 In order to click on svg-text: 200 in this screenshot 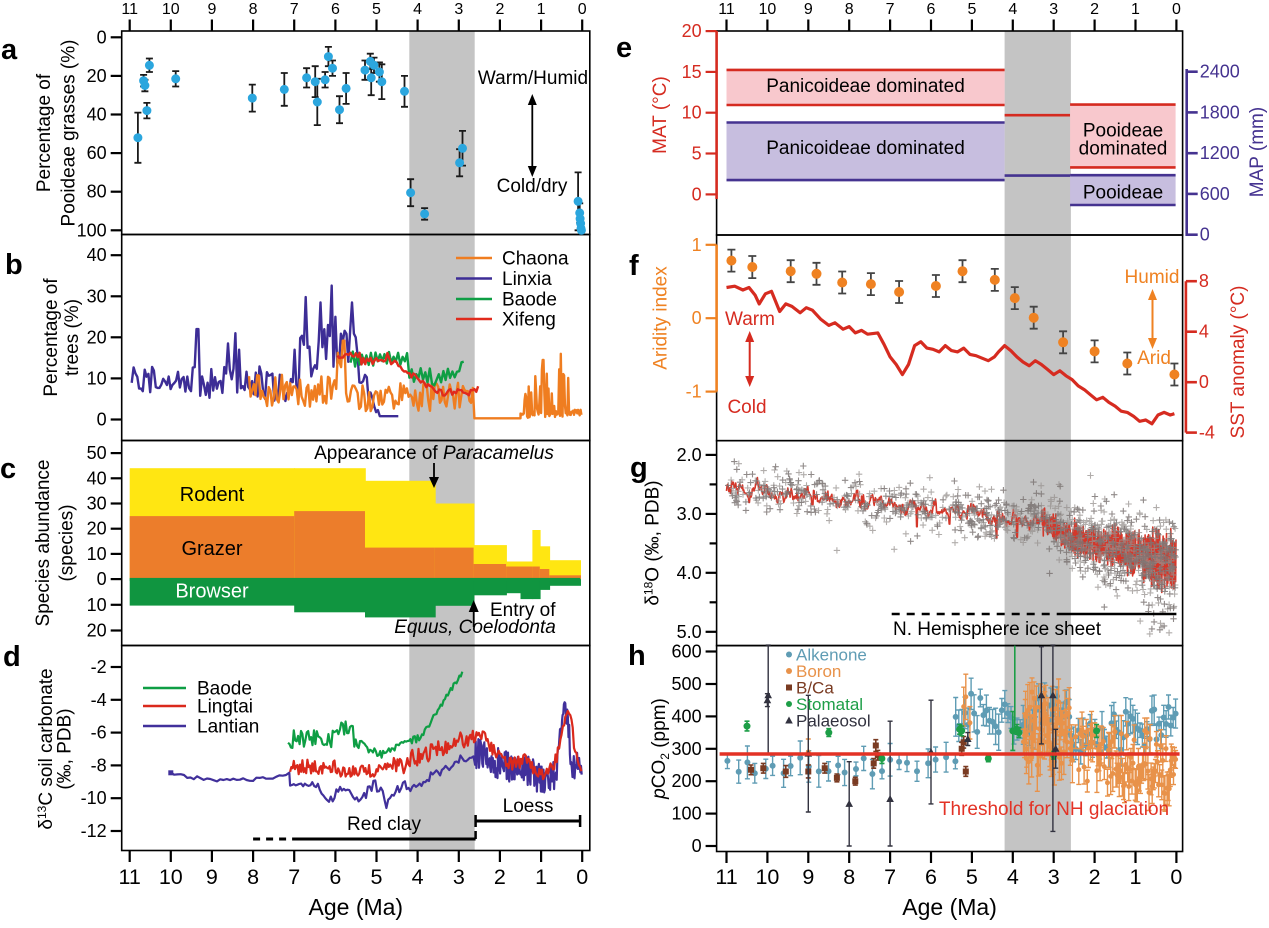, I will do `click(687, 781)`.